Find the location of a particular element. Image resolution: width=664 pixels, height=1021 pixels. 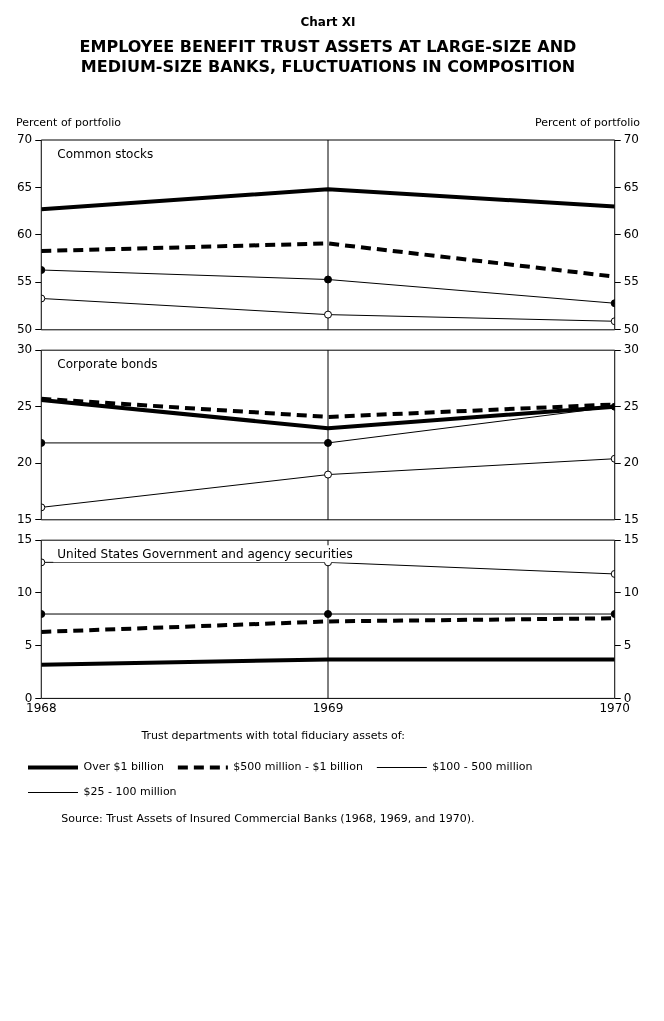

legend-title: Trust departments with total fiduciary assets of: is located at coordinates (273, 736).